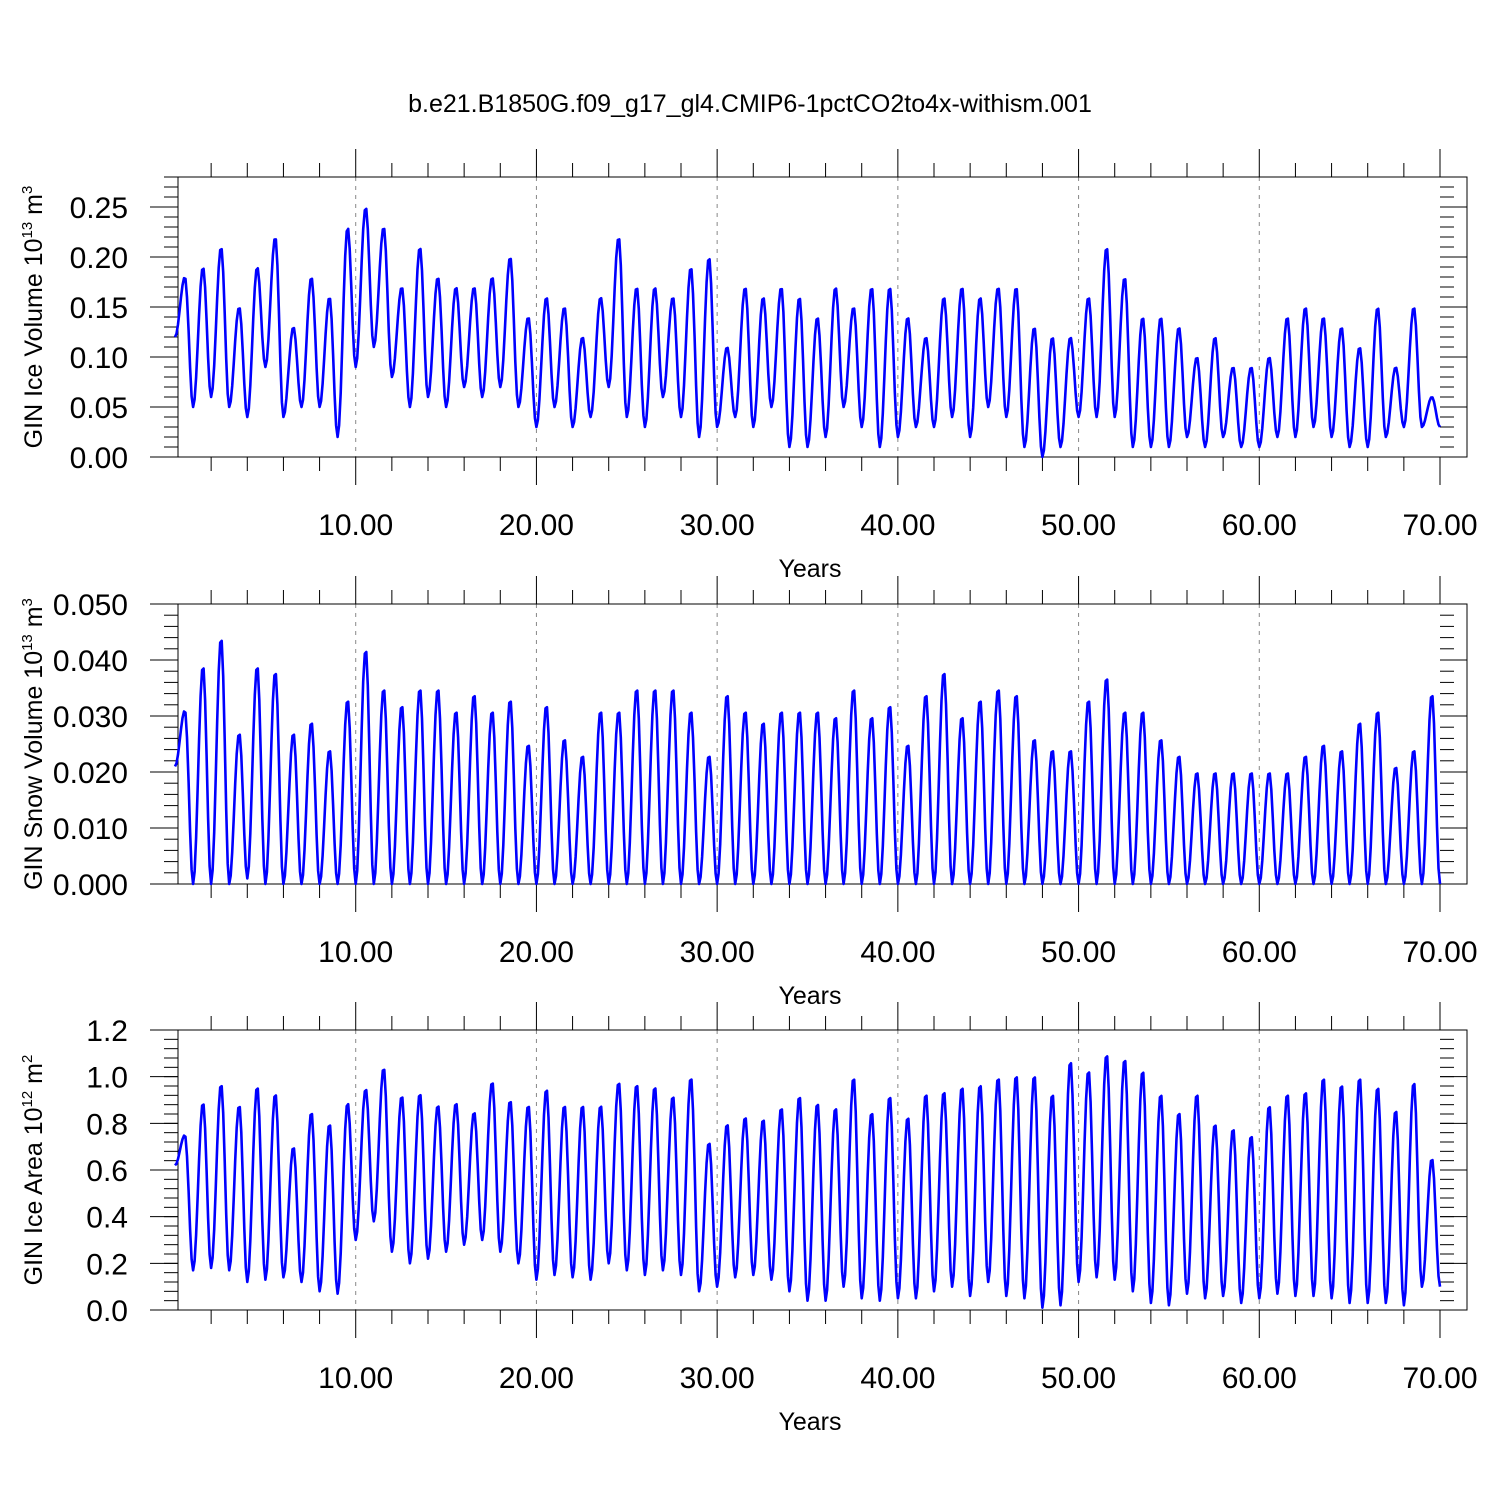 The height and width of the screenshot is (1500, 1500). I want to click on y-axis-title: GIN Ice Volume 1013 m3, so click(33, 317).